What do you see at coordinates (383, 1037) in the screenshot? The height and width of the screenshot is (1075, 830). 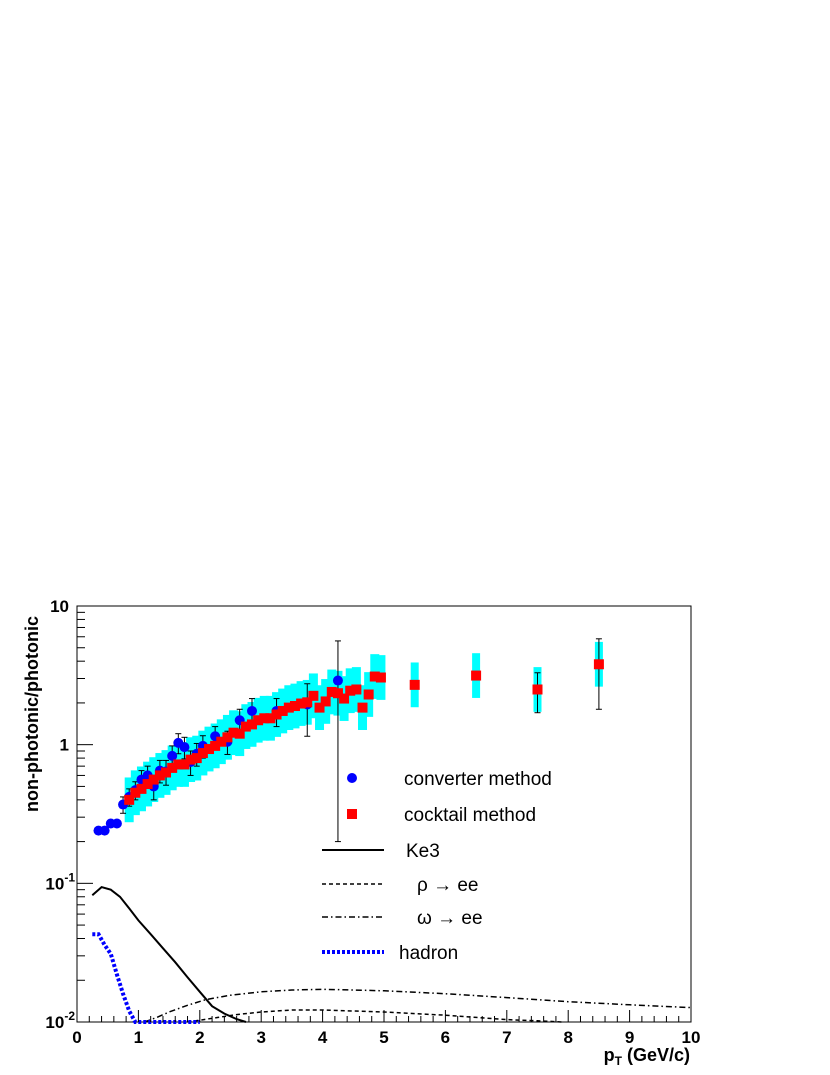 I see `x-tick-label: 5` at bounding box center [383, 1037].